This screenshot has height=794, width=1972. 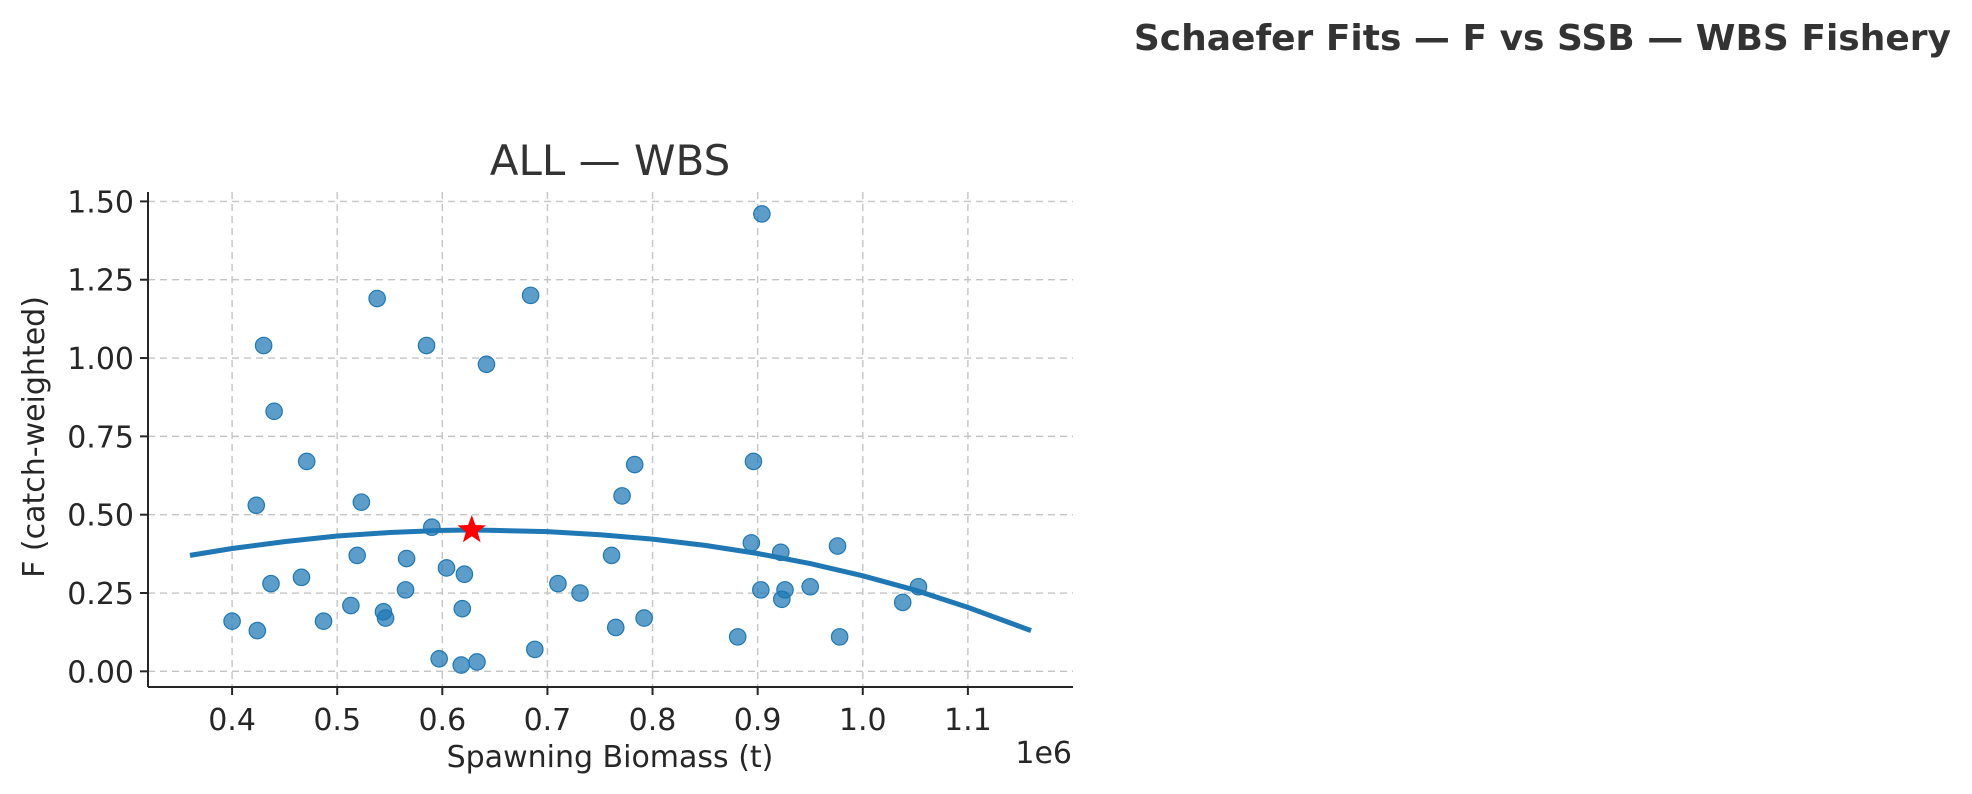 What do you see at coordinates (863, 720) in the screenshot?
I see `x-tick-label: 1.0` at bounding box center [863, 720].